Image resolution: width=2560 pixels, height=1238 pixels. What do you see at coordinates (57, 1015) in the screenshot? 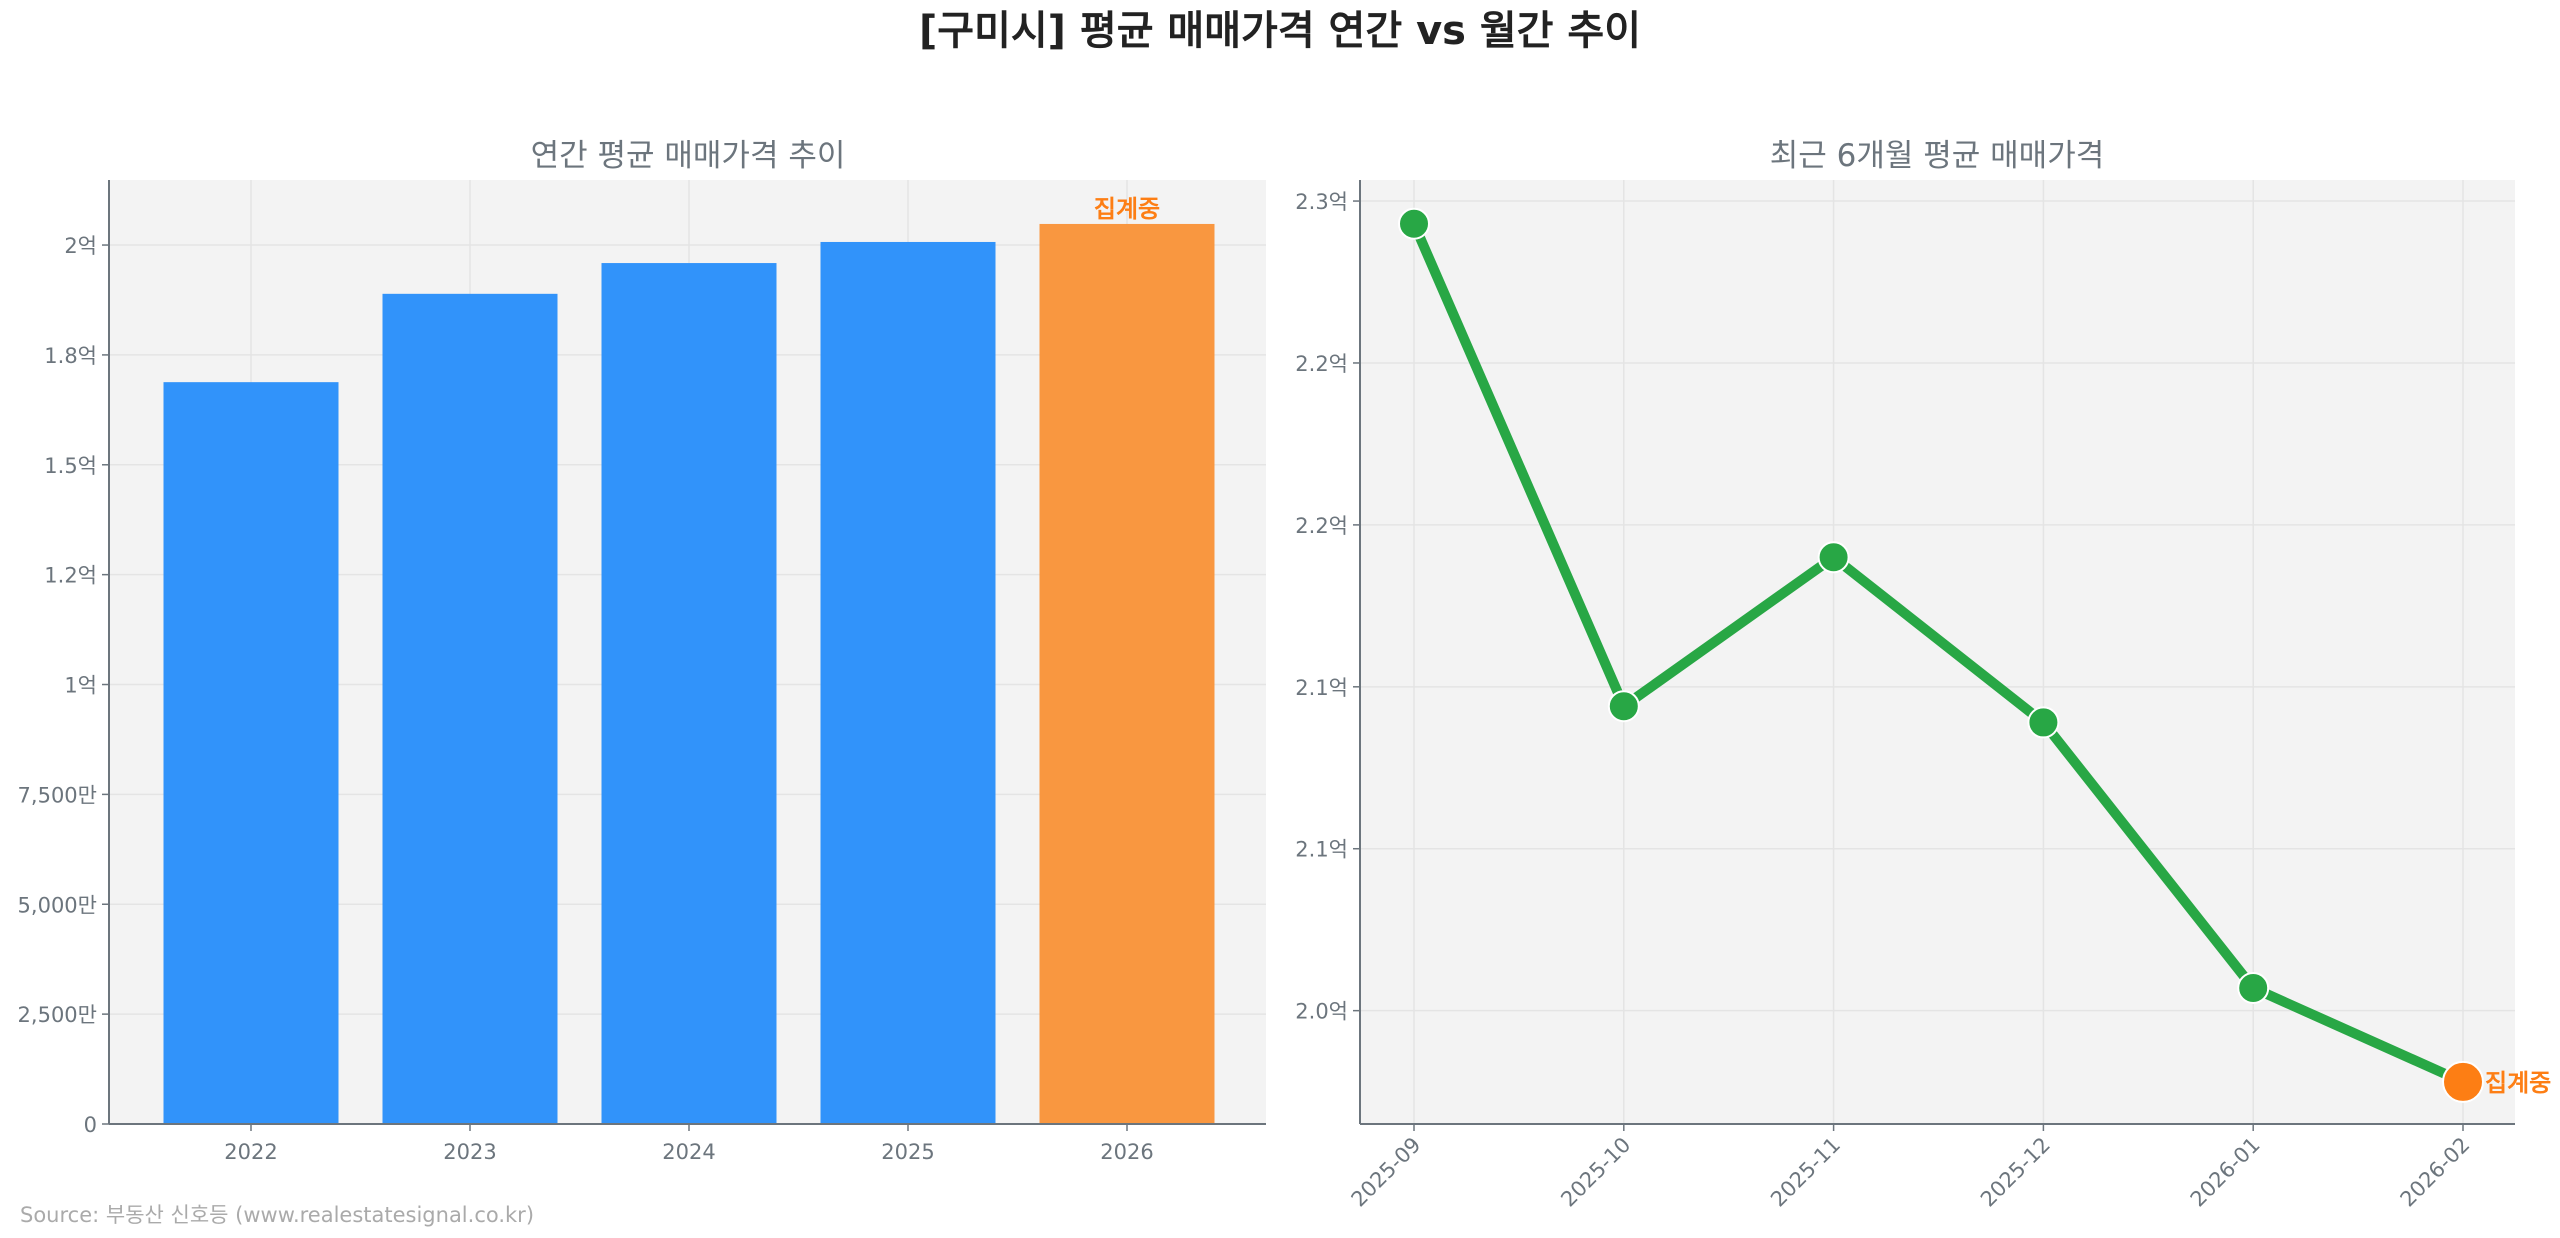
I see `y-tick-label: 2,500만` at bounding box center [57, 1015].